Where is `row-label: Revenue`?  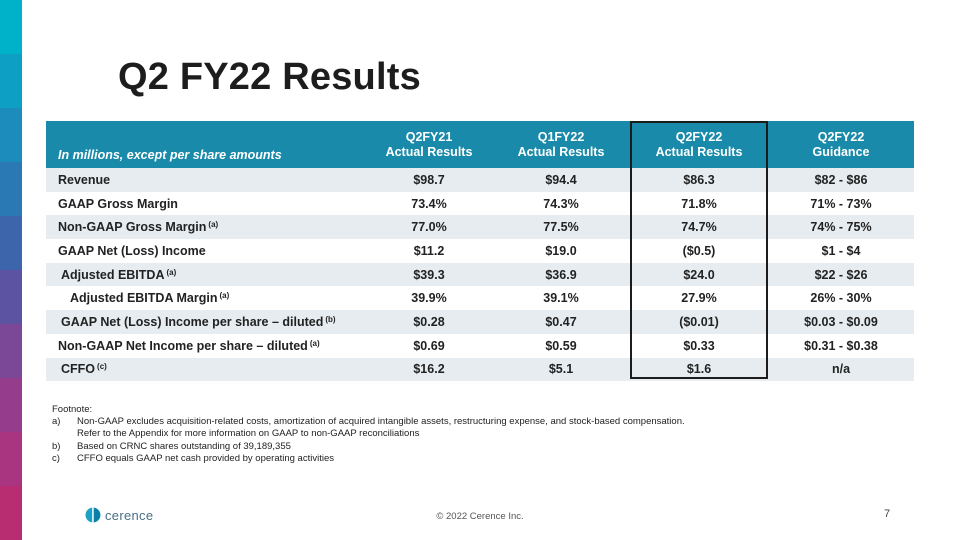 row-label: Revenue is located at coordinates (206, 180).